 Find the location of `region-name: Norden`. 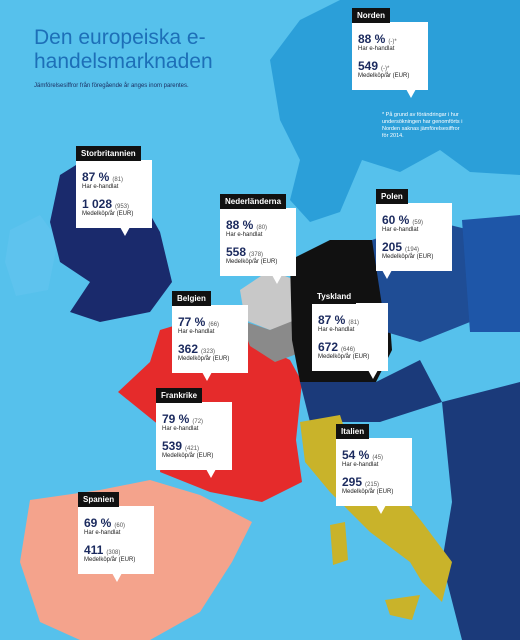

region-name: Norden is located at coordinates (371, 15).